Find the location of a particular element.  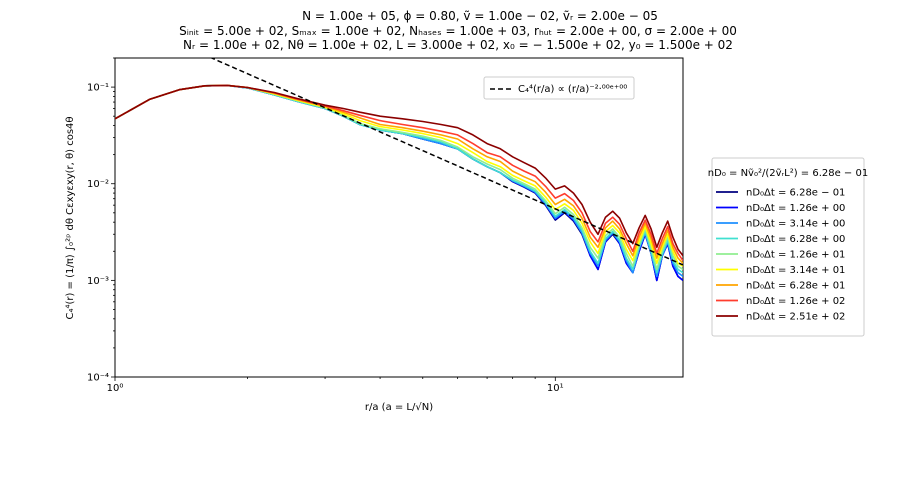

y-tick-label: 10⁻⁴ is located at coordinates (98, 378).